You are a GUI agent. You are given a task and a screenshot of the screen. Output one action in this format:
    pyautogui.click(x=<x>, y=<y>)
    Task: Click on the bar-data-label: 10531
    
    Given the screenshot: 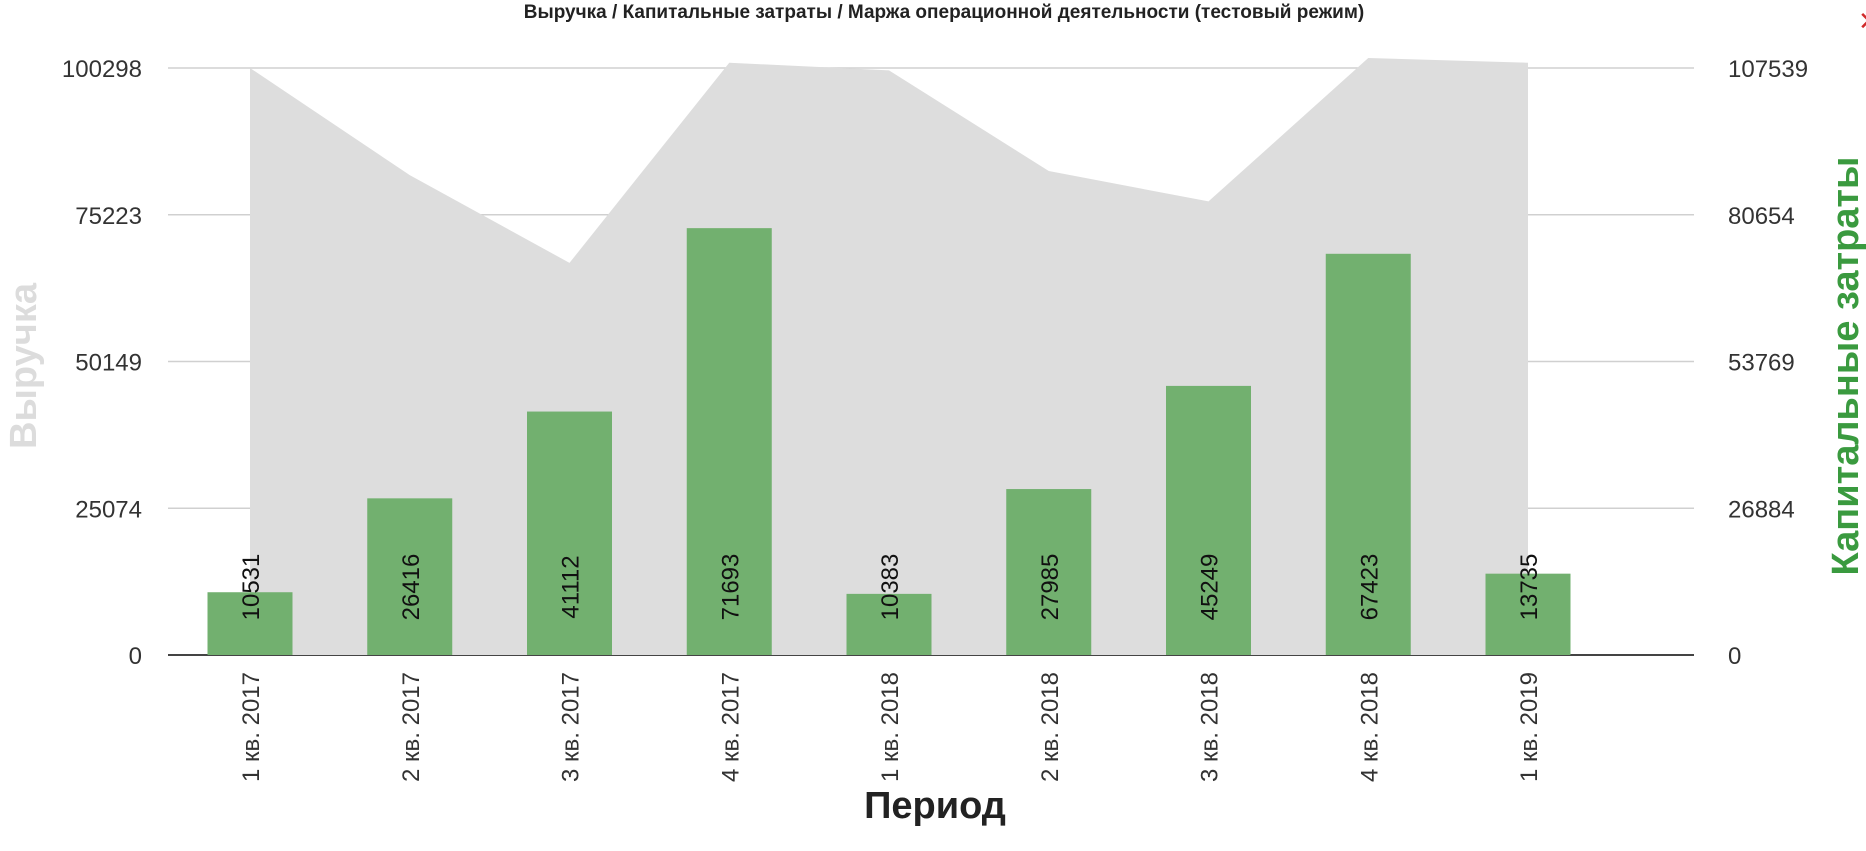 What is the action you would take?
    pyautogui.click(x=251, y=587)
    